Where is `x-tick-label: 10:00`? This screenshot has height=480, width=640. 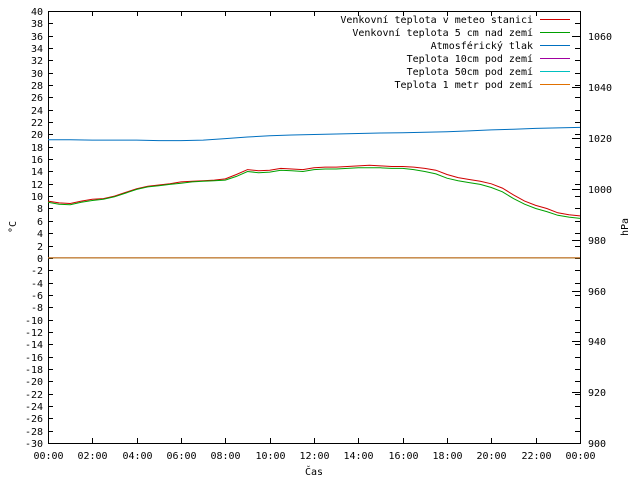 x-tick-label: 10:00 is located at coordinates (270, 456).